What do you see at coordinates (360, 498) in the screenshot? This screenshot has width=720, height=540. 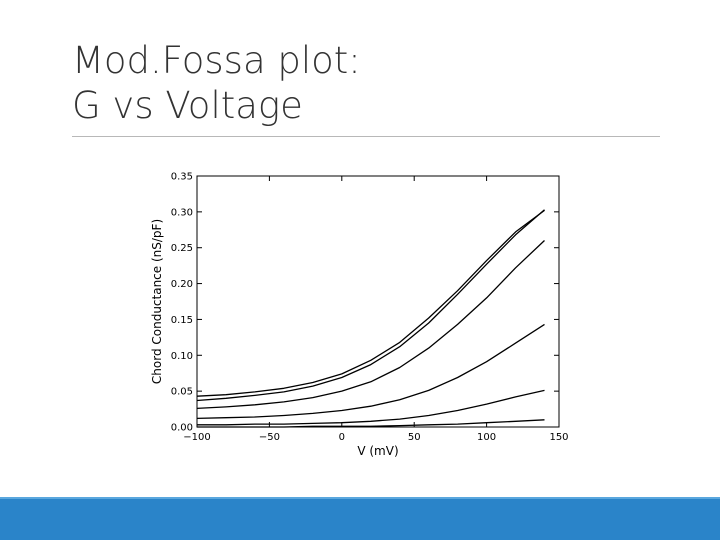 I see `footer-band-highlight` at bounding box center [360, 498].